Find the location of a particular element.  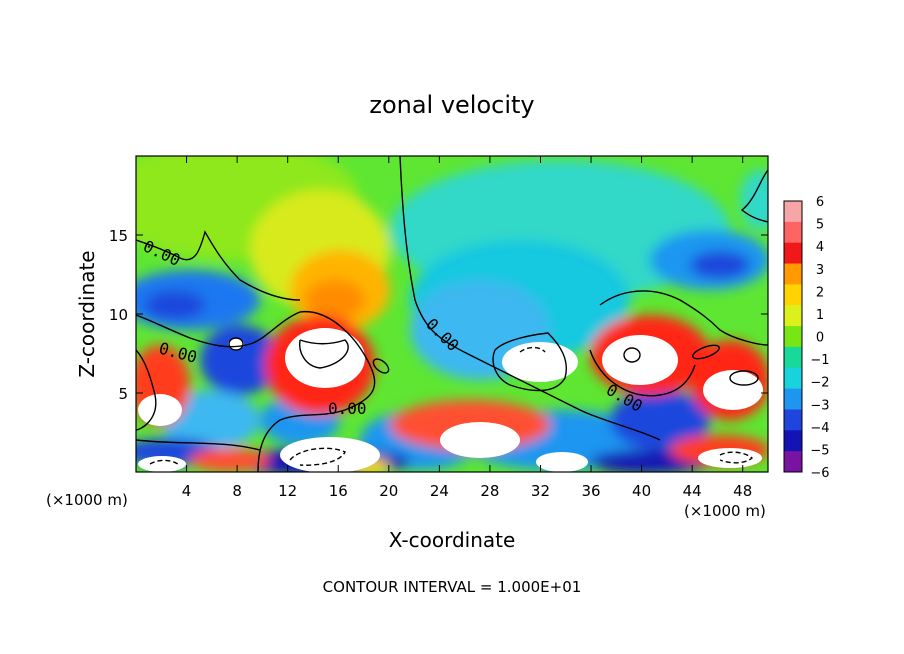

y-tick-label: 5 is located at coordinates (123, 394).